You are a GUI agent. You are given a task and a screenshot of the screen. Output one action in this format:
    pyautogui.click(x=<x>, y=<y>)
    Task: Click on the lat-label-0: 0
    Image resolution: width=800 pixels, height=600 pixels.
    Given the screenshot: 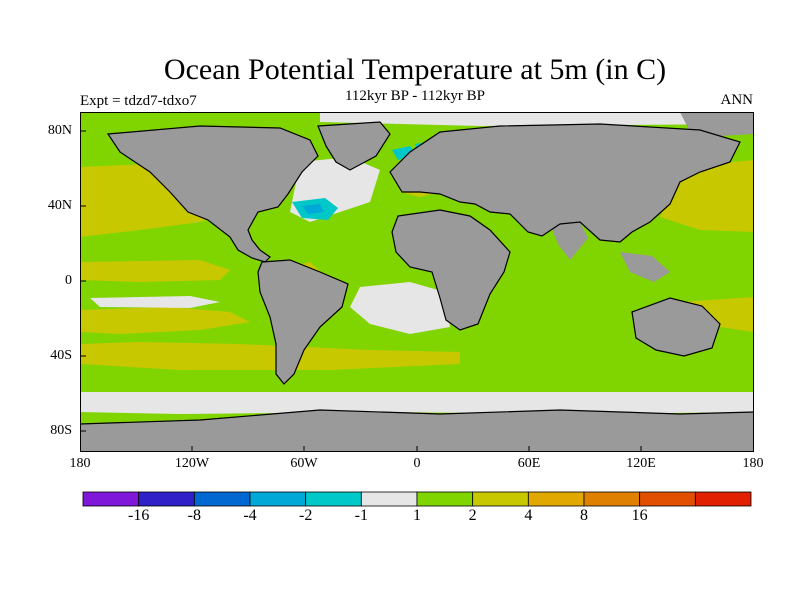 What is the action you would take?
    pyautogui.click(x=68, y=280)
    